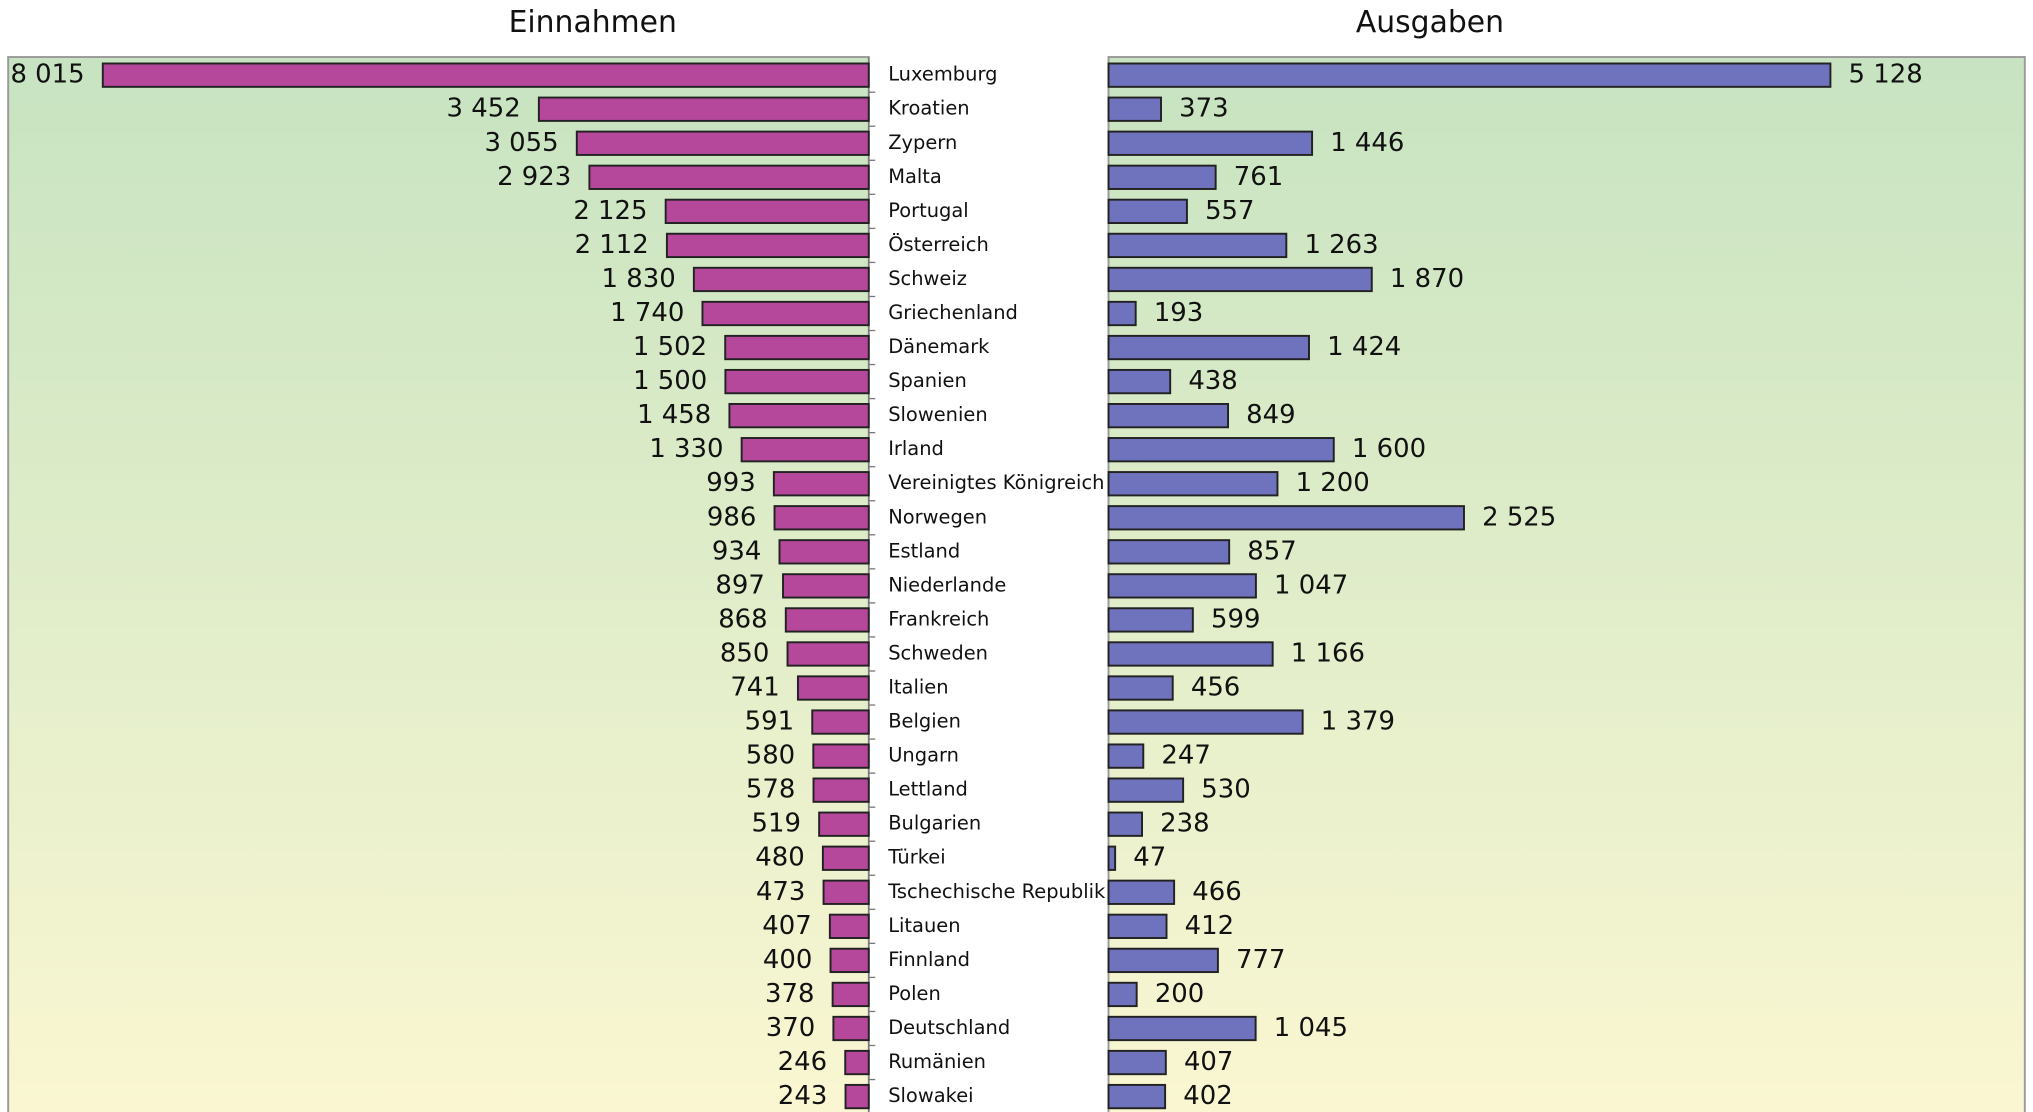 Image resolution: width=2033 pixels, height=1112 pixels. What do you see at coordinates (730, 483) in the screenshot?
I see `value-label: 993` at bounding box center [730, 483].